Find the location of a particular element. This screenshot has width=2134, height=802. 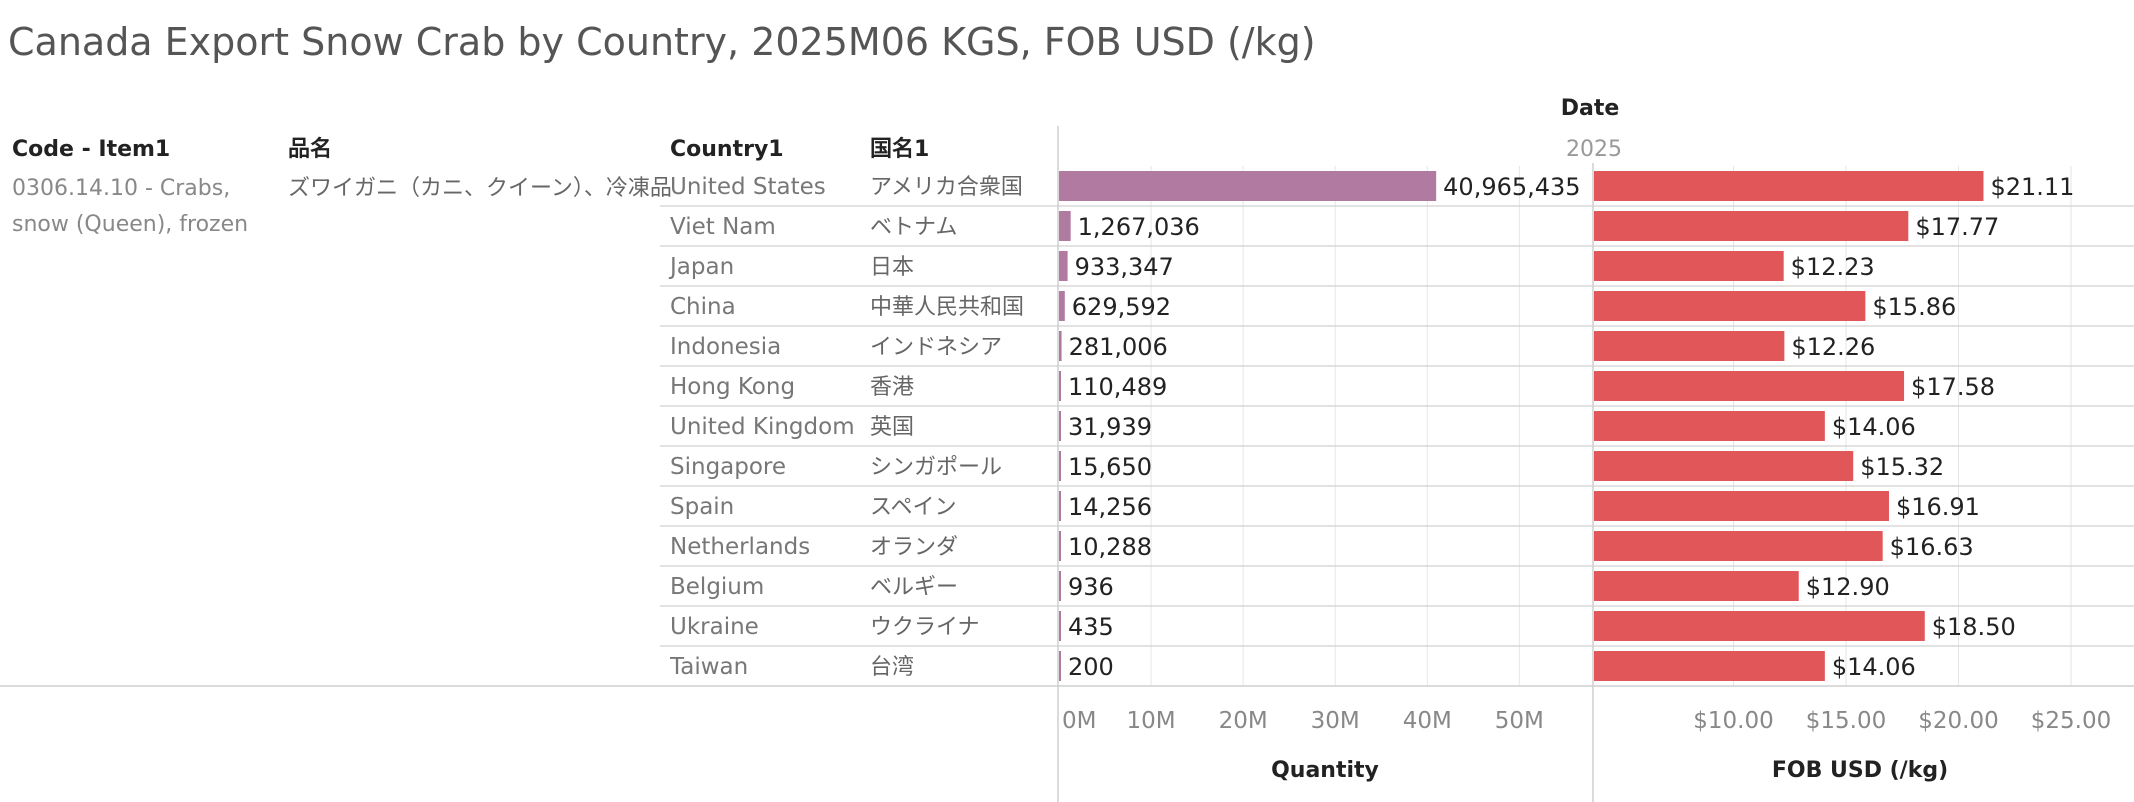

country-jp-label: ウクライナ is located at coordinates (925, 627).